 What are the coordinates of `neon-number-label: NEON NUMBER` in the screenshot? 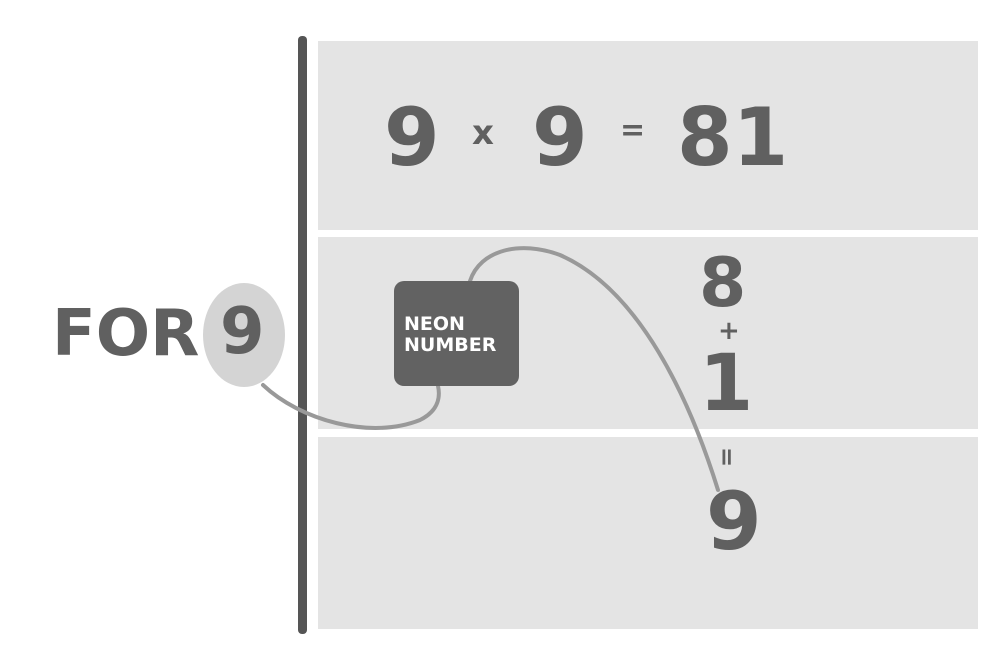 It's located at (450, 334).